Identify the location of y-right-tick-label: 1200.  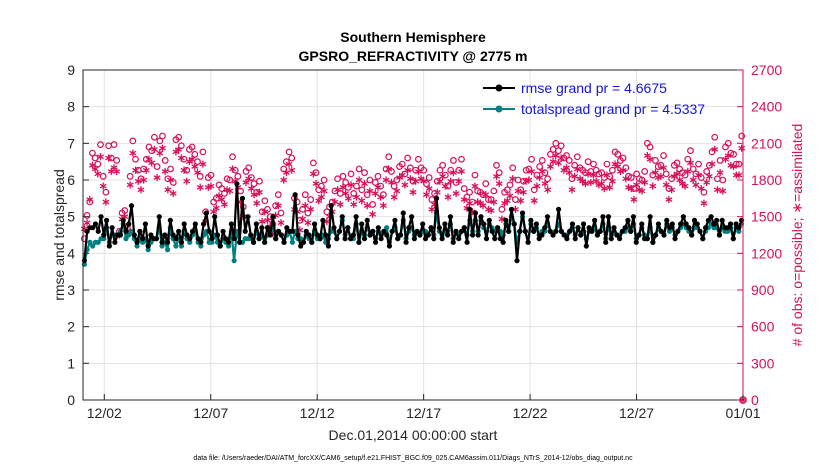
(766, 253).